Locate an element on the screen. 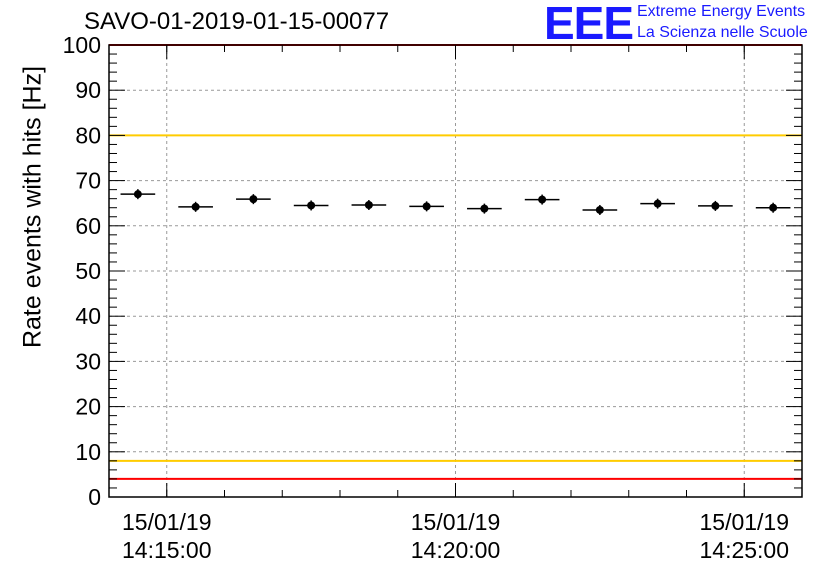 The width and height of the screenshot is (836, 572). x-tick-time: 14:15:00 is located at coordinates (167, 550).